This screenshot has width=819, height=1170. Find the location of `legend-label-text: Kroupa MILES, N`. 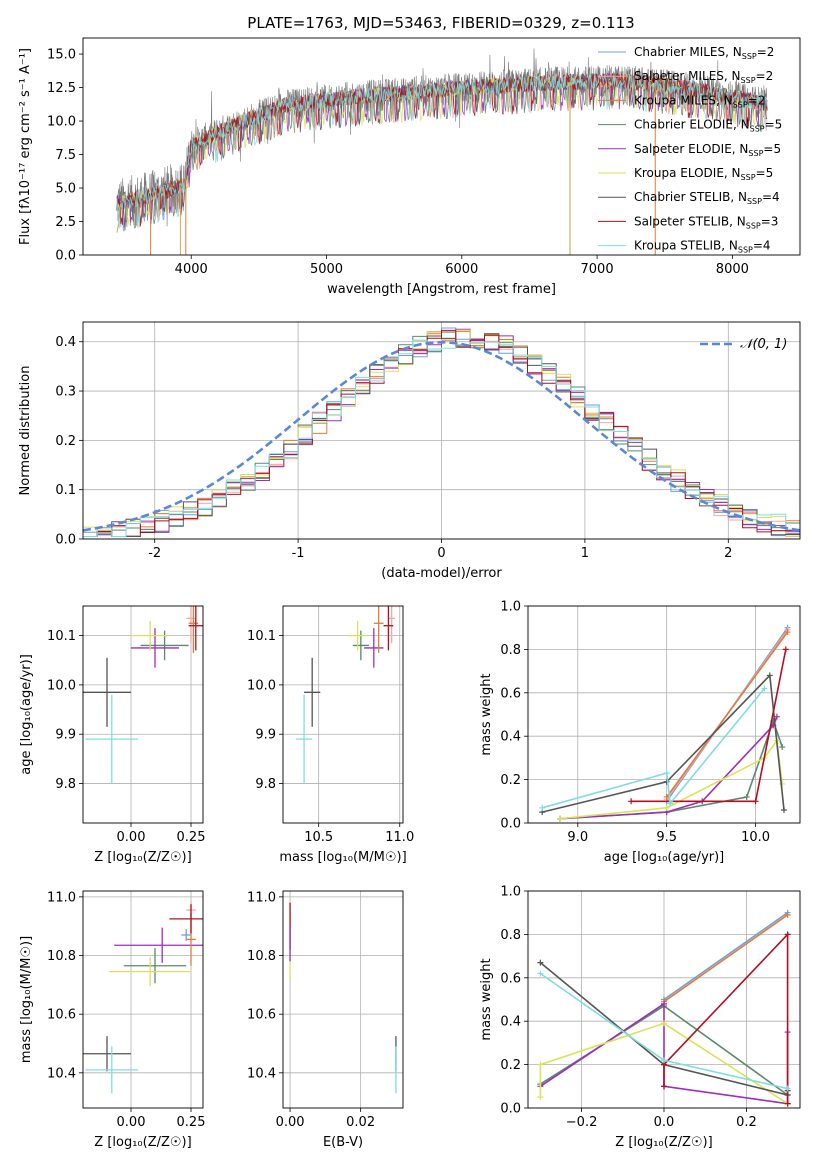

legend-label-text: Kroupa MILES, N is located at coordinates (683, 100).